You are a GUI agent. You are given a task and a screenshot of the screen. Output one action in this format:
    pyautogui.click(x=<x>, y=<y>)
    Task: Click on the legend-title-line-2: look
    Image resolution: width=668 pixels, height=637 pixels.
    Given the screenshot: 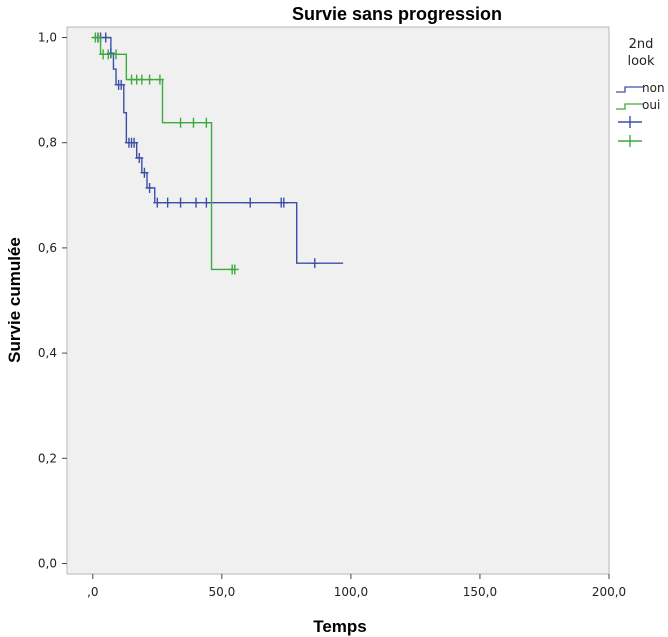 What is the action you would take?
    pyautogui.click(x=641, y=61)
    